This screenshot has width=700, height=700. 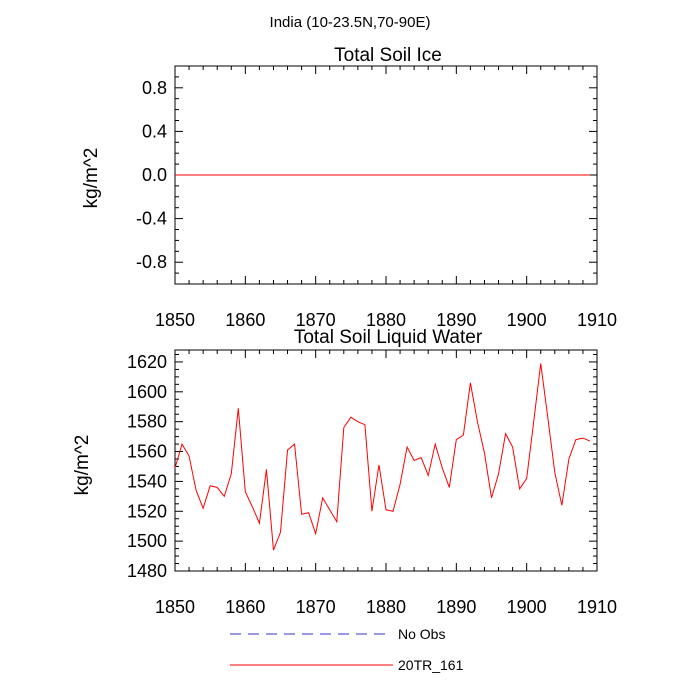 What do you see at coordinates (151, 219) in the screenshot?
I see `y-tick-label: -0.4` at bounding box center [151, 219].